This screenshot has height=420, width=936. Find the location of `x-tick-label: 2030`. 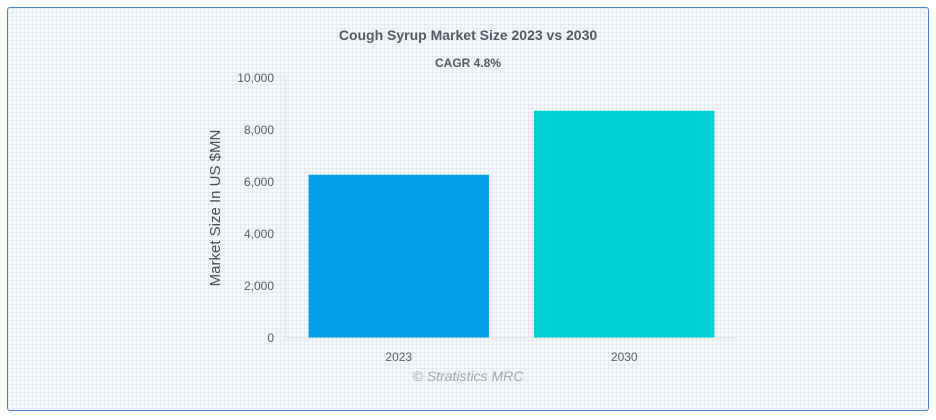

x-tick-label: 2030 is located at coordinates (624, 357).